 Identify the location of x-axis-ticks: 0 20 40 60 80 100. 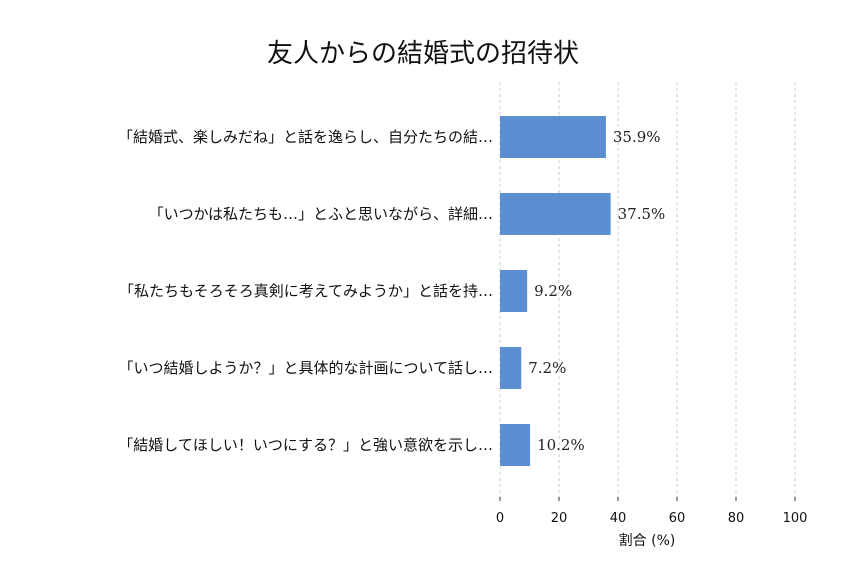
(652, 511).